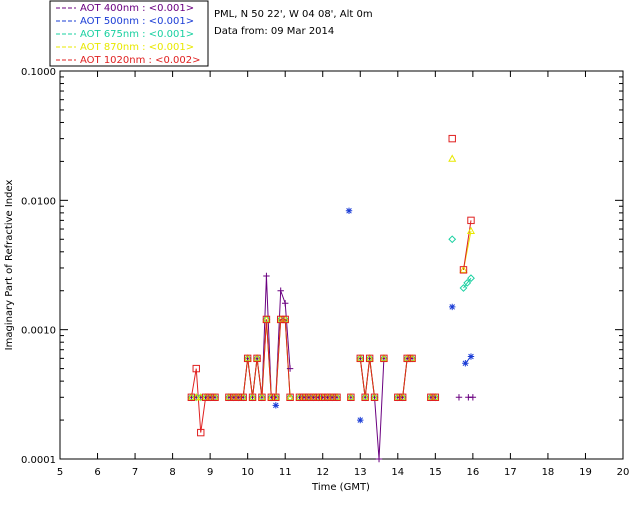  I want to click on legend-entry: AOT 675nm : <0.001>, so click(137, 34).